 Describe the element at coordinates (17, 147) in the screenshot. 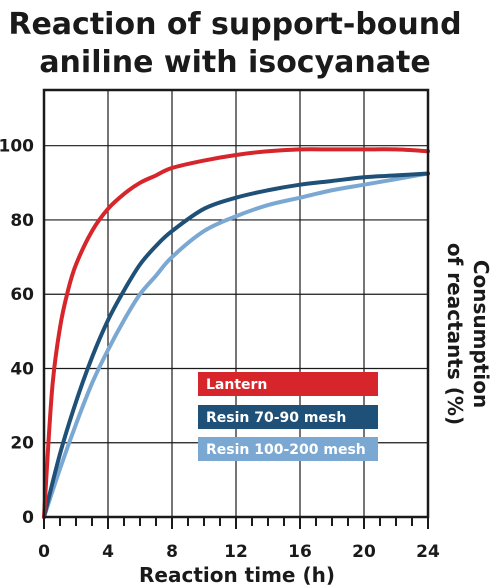

I see `y-tick-label: 100` at that location.